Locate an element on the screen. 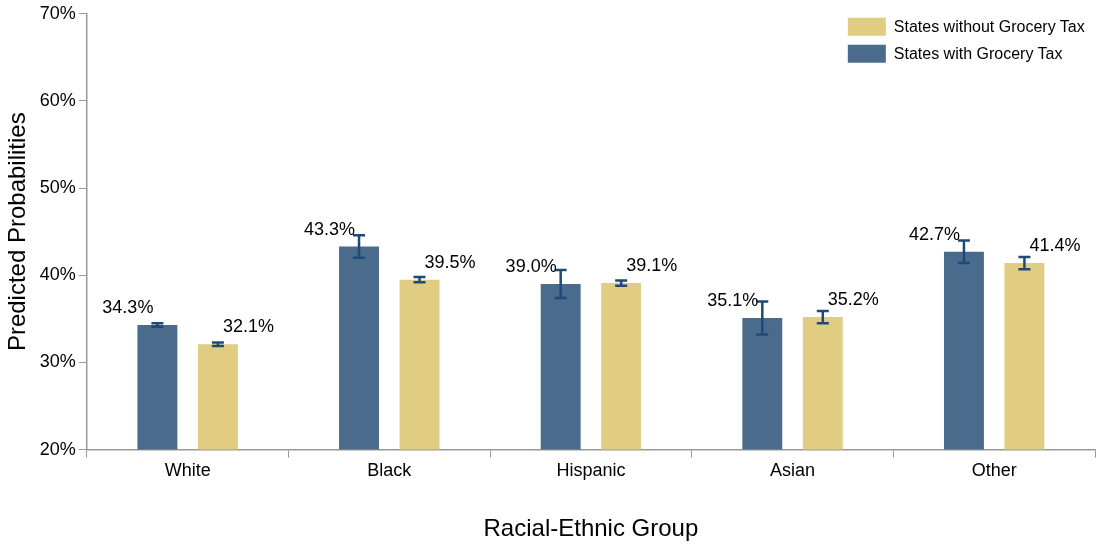  data-label: 39.0% is located at coordinates (531, 266).